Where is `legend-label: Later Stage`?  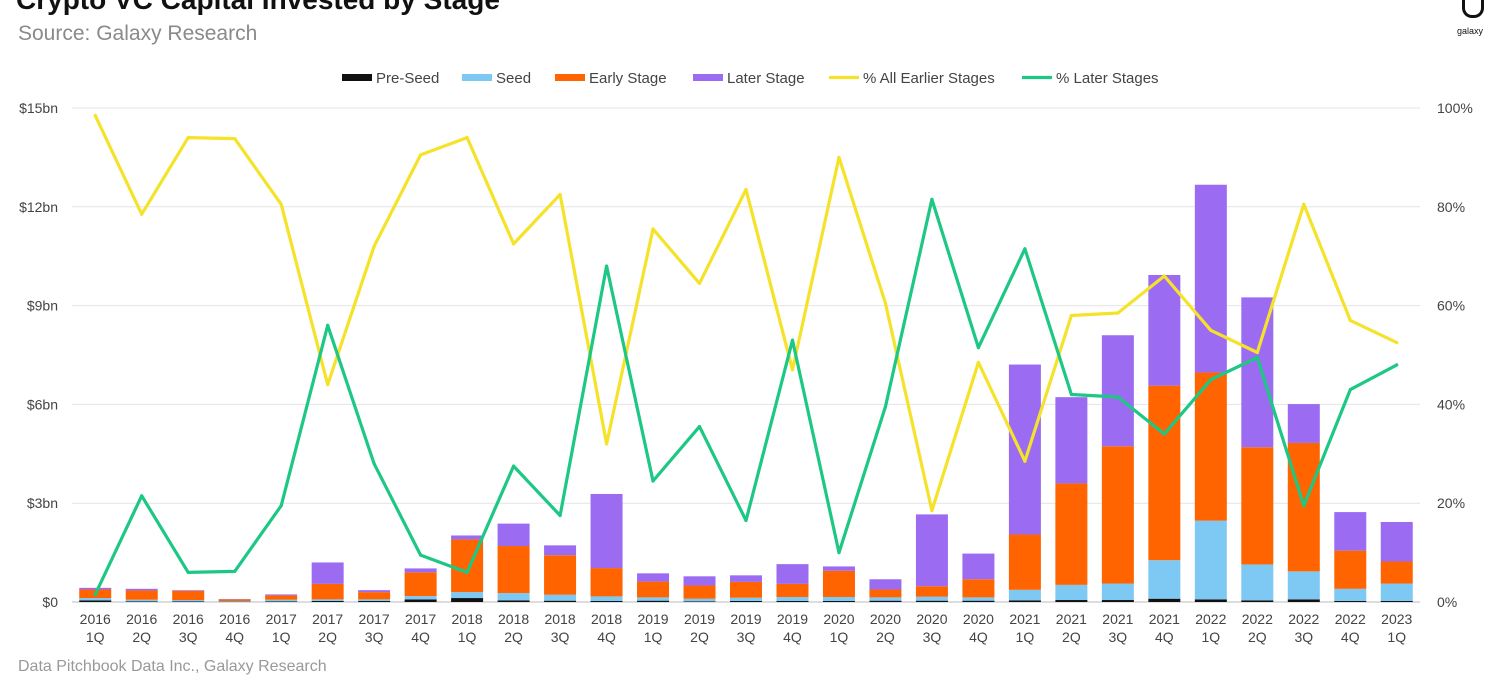 legend-label: Later Stage is located at coordinates (766, 78).